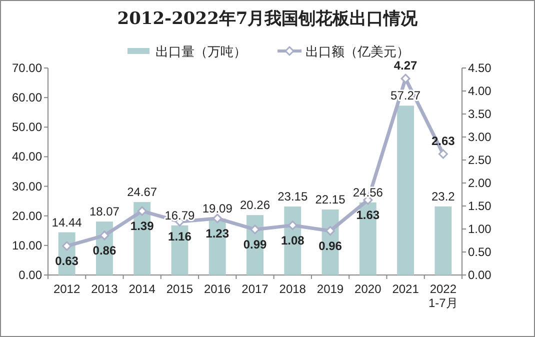 This screenshot has height=337, width=535. I want to click on x-tick-label: 2017, so click(255, 289).